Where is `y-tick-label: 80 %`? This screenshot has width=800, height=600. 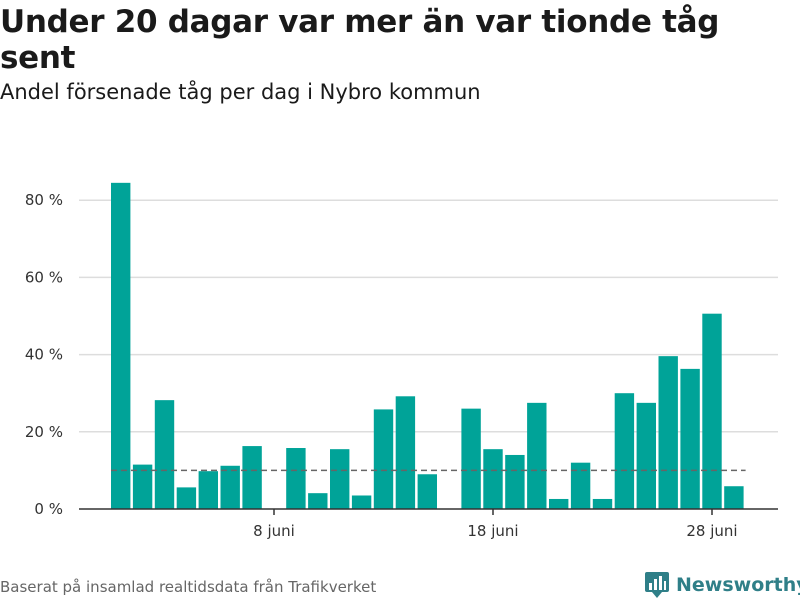 y-tick-label: 80 % is located at coordinates (44, 200).